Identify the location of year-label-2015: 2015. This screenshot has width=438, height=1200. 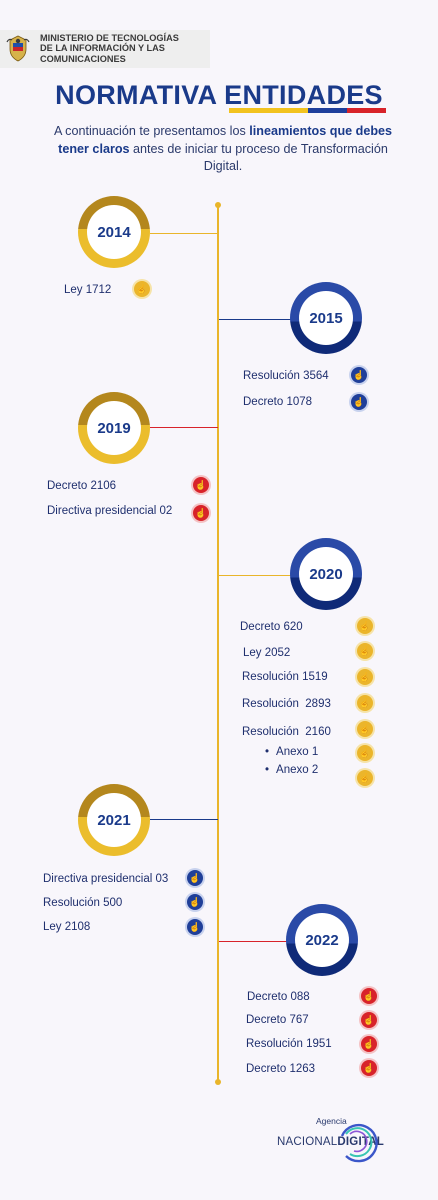
(326, 318).